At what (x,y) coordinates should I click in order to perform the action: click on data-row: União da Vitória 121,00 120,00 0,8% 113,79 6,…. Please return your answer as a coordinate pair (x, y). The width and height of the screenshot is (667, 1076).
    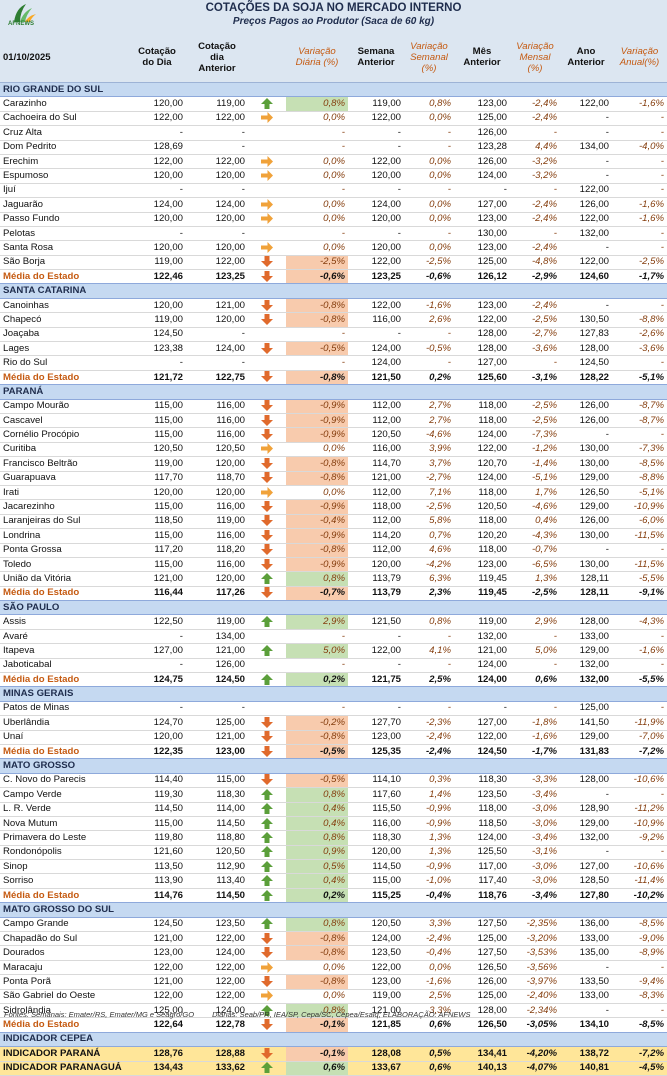
    Looking at the image, I should click on (333, 579).